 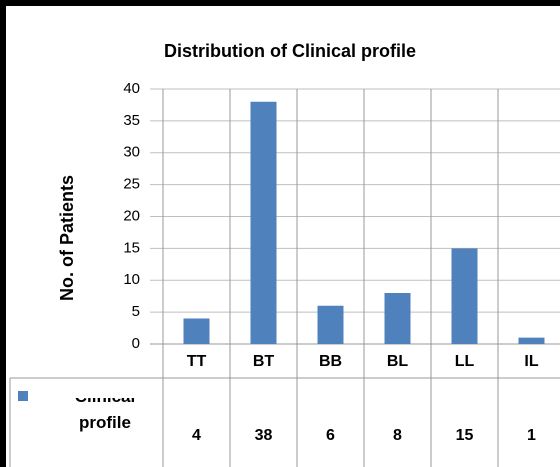 What do you see at coordinates (131, 88) in the screenshot?
I see `y-tick-label: 40` at bounding box center [131, 88].